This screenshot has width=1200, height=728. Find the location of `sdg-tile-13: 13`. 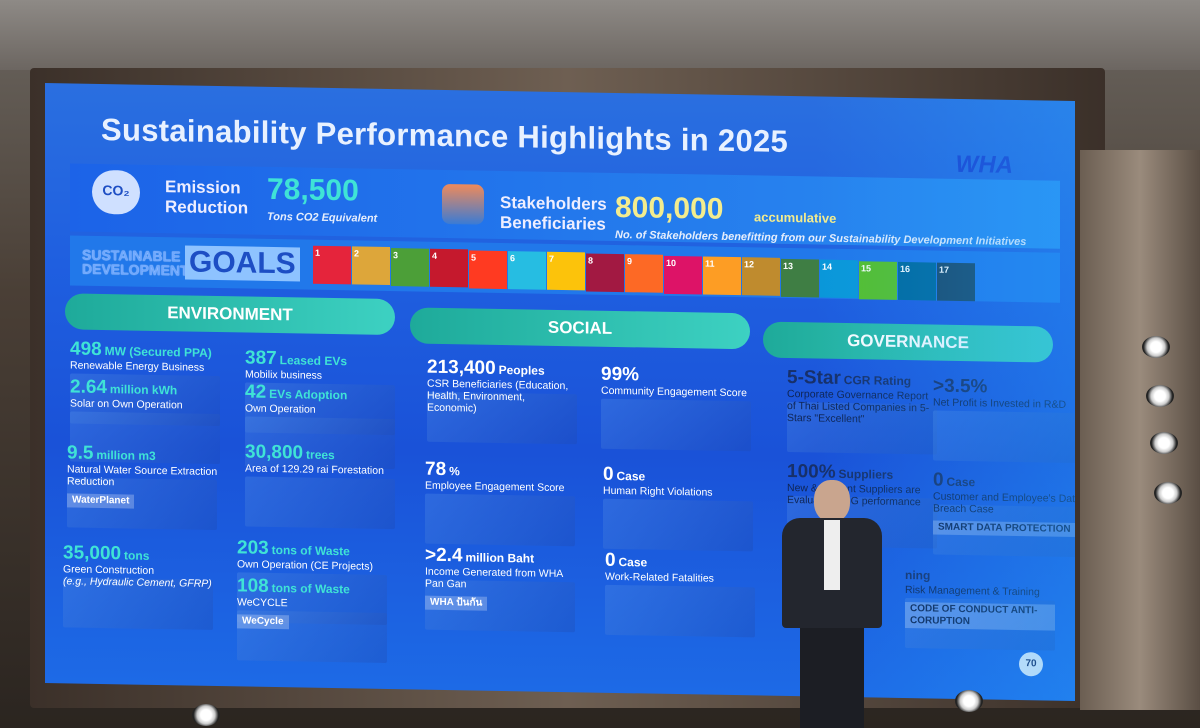

sdg-tile-13: 13 is located at coordinates (800, 278).